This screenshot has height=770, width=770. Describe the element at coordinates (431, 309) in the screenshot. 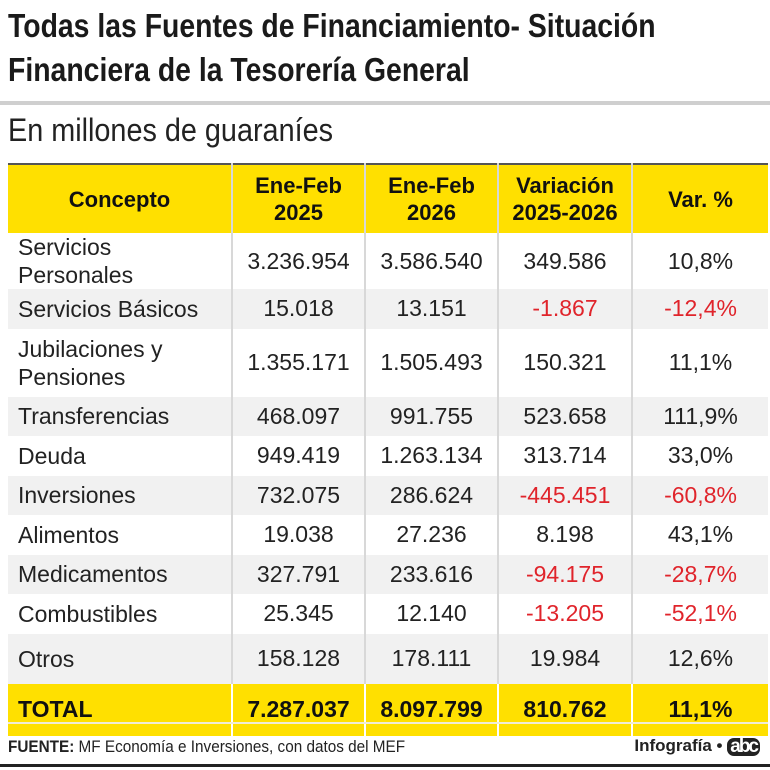

I see `value-2026: 13.151` at that location.